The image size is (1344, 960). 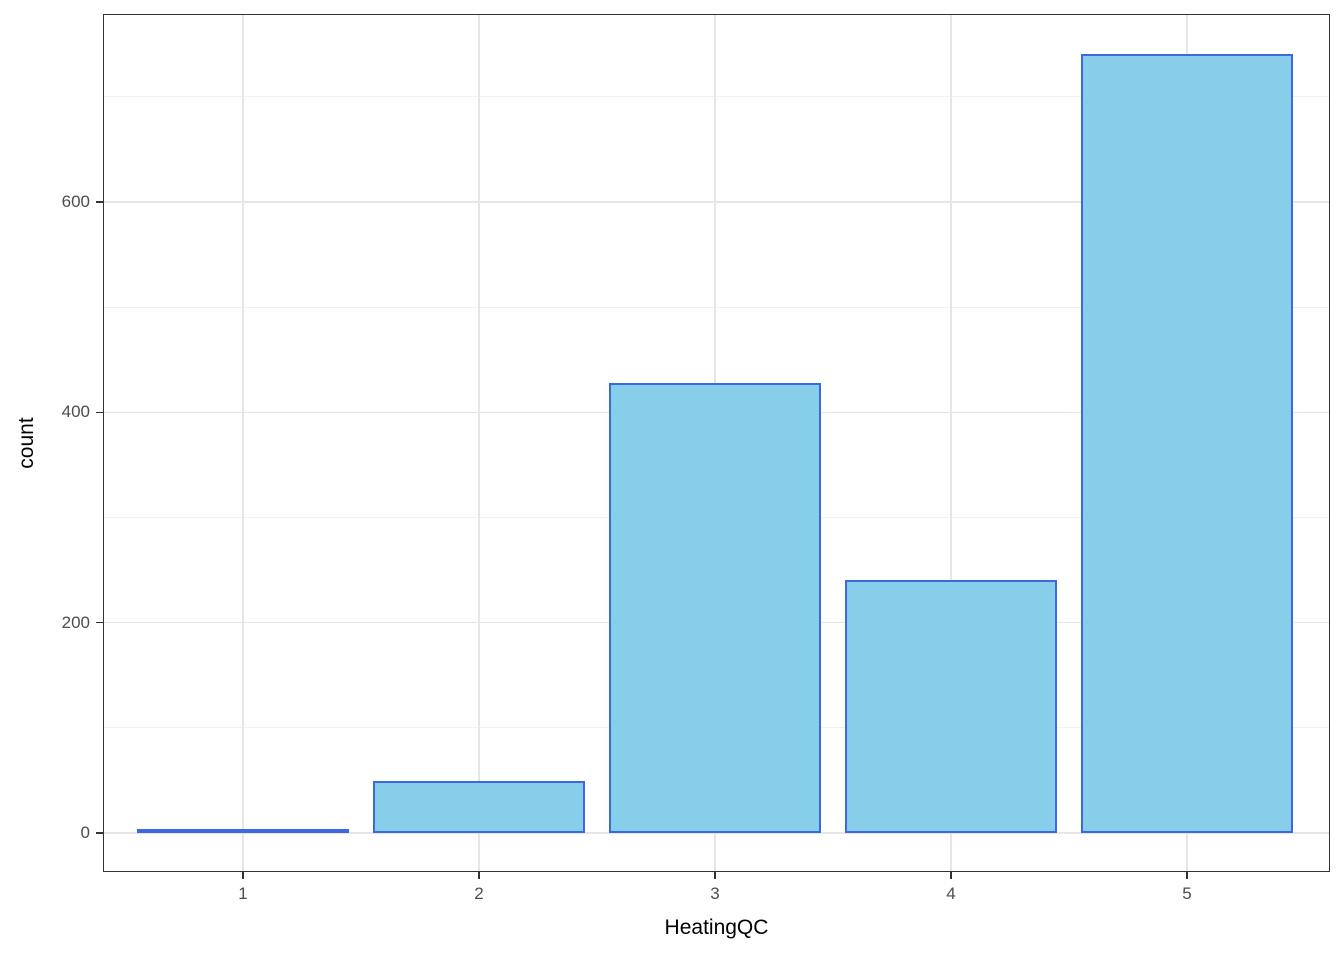 I want to click on y-axis-title: count, so click(x=26, y=443).